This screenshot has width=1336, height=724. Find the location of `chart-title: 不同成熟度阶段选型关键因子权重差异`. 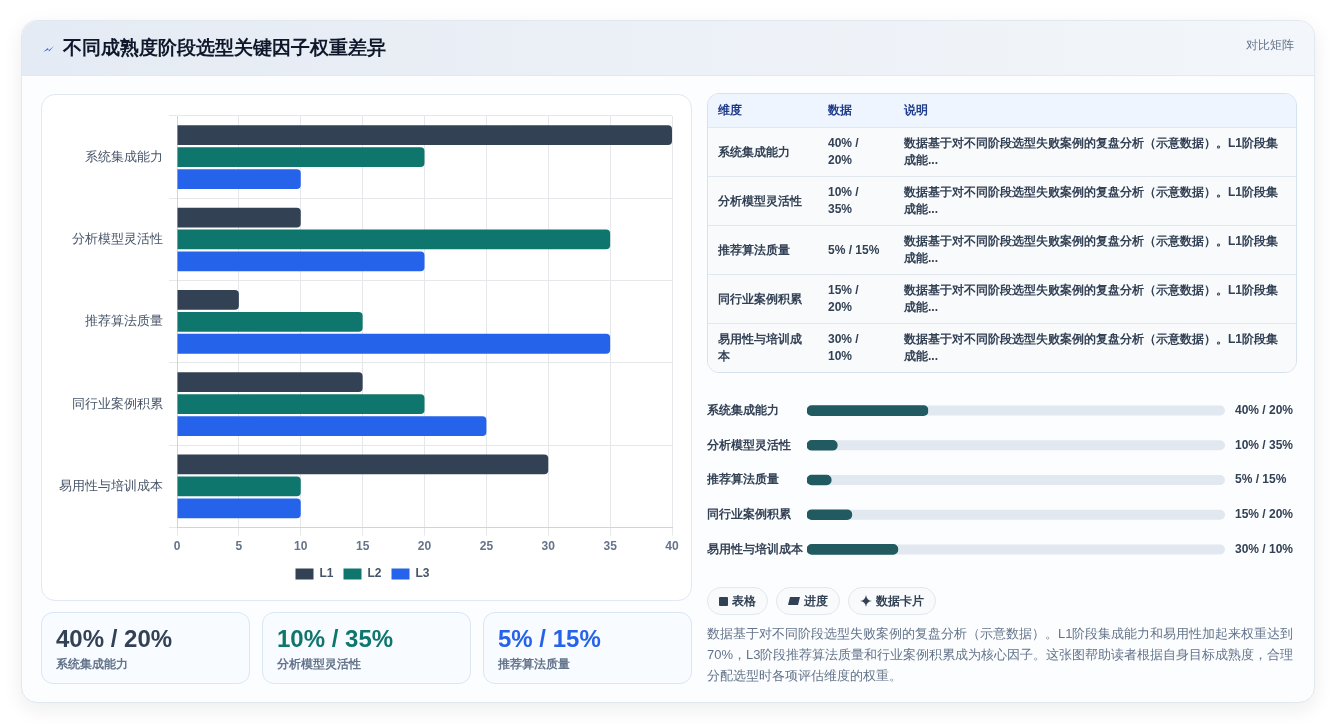

chart-title: 不同成熟度阶段选型关键因子权重差异 is located at coordinates (224, 48).